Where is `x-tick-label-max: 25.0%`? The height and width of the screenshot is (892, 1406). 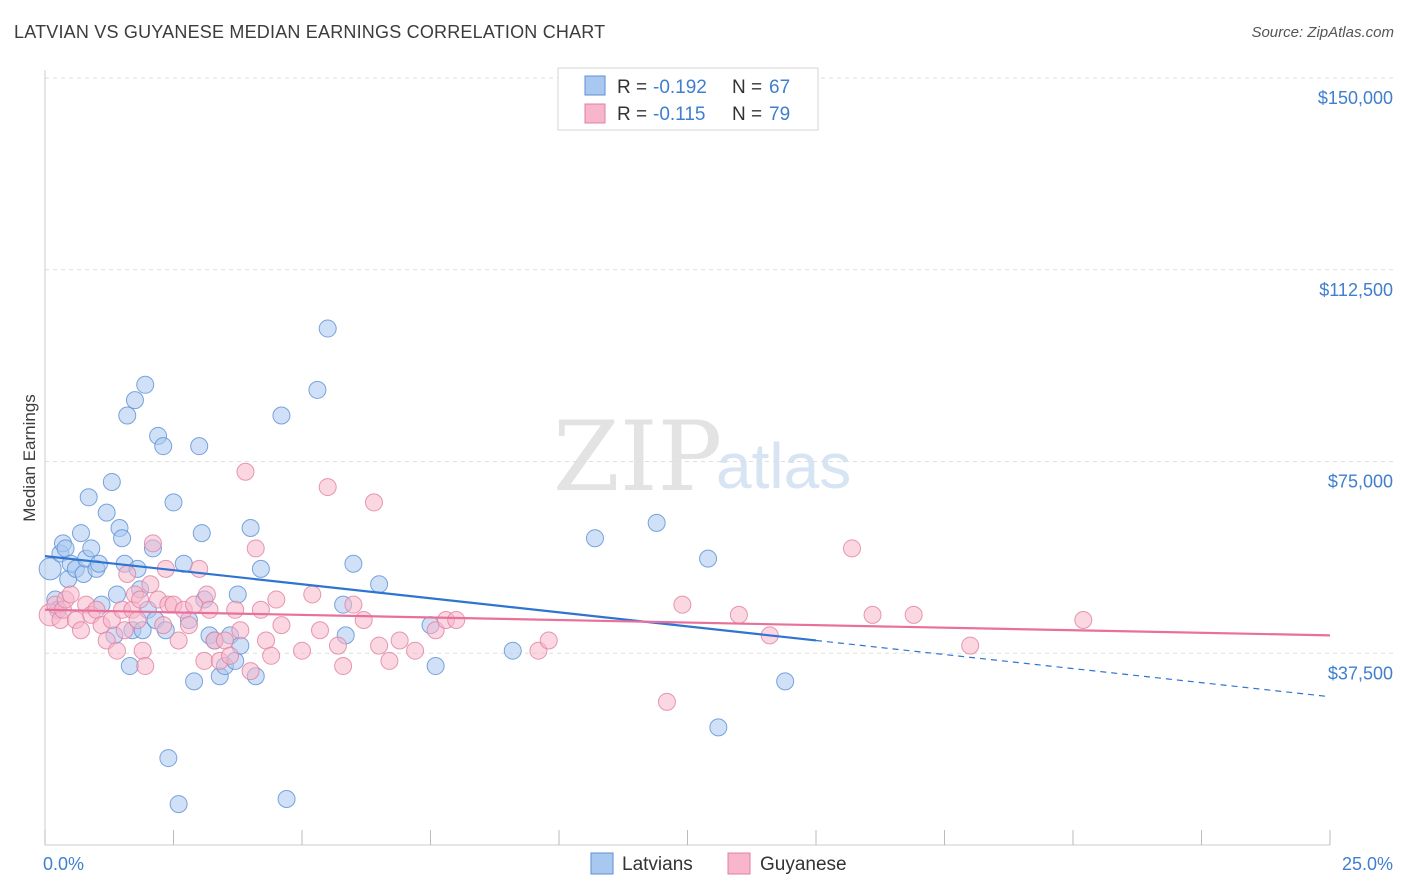
x-tick-label-max: 25.0% is located at coordinates (1367, 864).